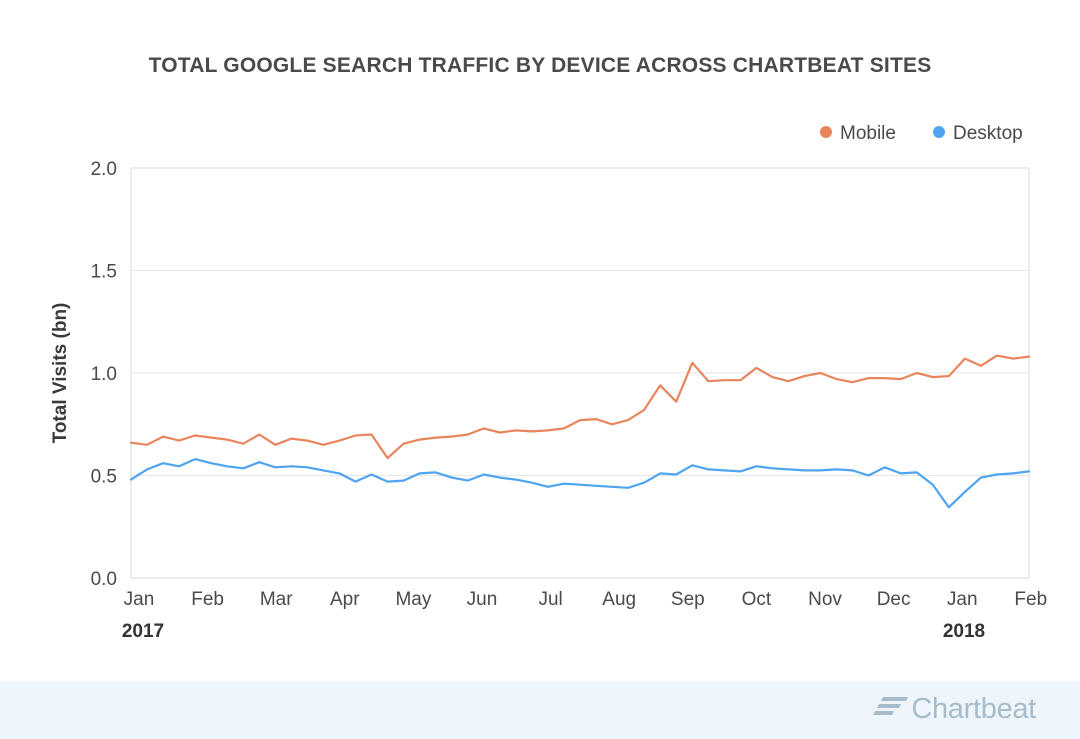  What do you see at coordinates (939, 132) in the screenshot?
I see `legend-marker-desktop` at bounding box center [939, 132].